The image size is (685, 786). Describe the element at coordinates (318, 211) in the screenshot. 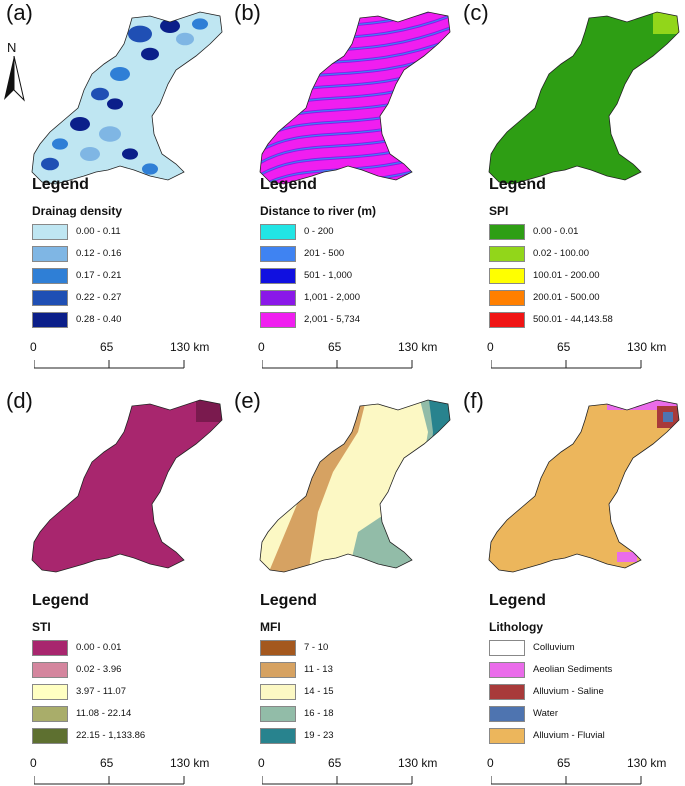

I see `legend-subtitle: Distance to river (m)` at that location.